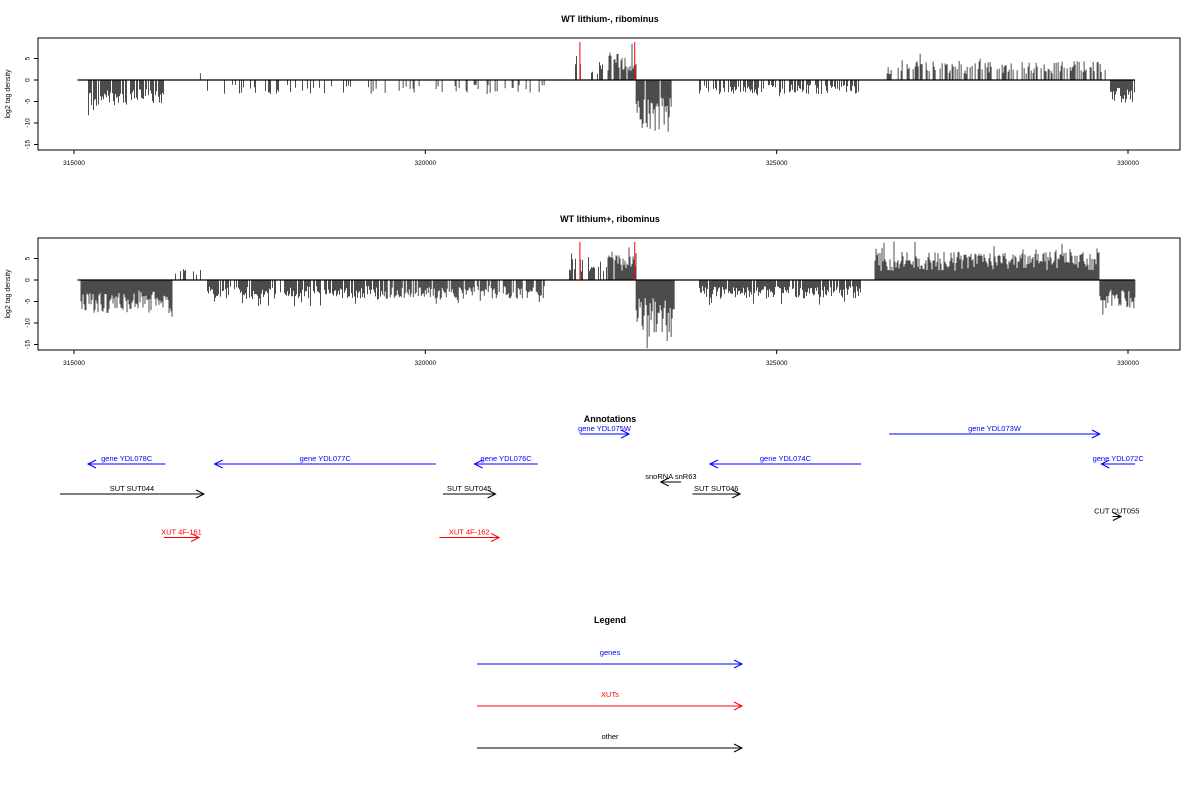  What do you see at coordinates (610, 658) in the screenshot?
I see `legend-item: genes` at bounding box center [610, 658].